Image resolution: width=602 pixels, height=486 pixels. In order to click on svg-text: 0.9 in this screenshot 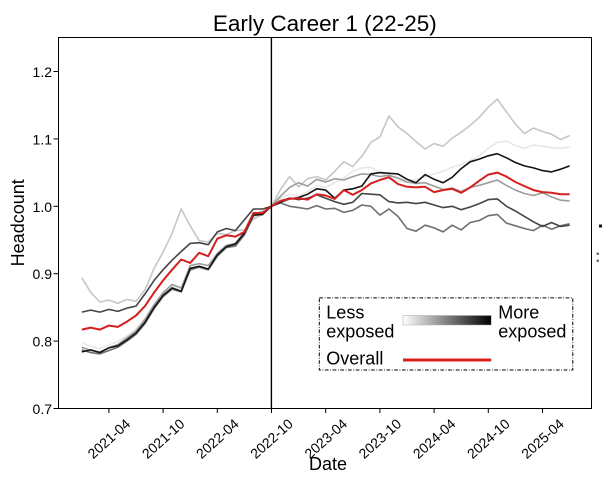, I will do `click(43, 274)`.